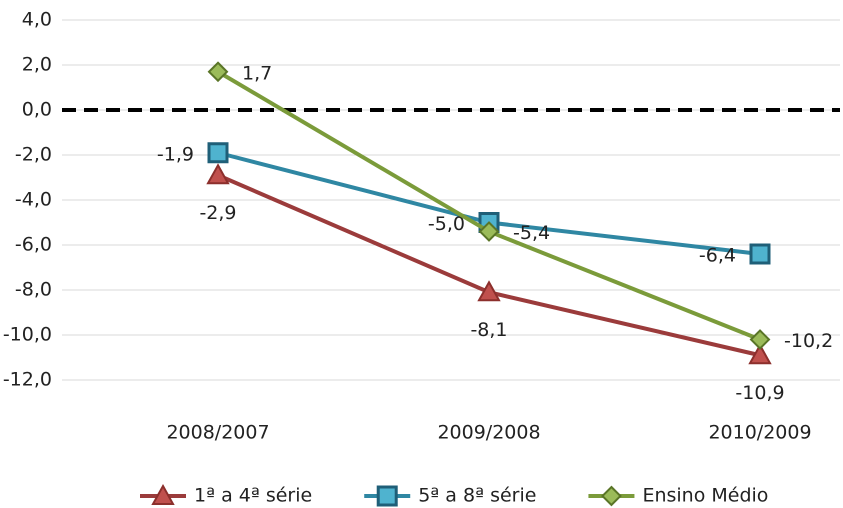 The image size is (843, 508). Describe the element at coordinates (446, 224) in the screenshot. I see `data-label: -5,0` at that location.